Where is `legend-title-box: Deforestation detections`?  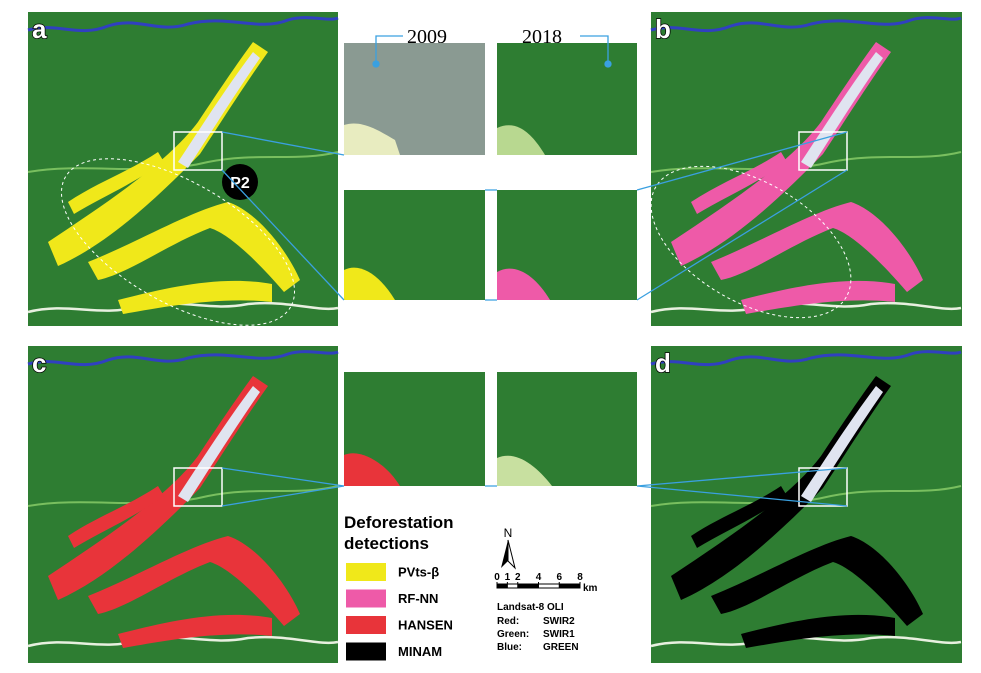 legend-title-box: Deforestation detections is located at coordinates (399, 533).